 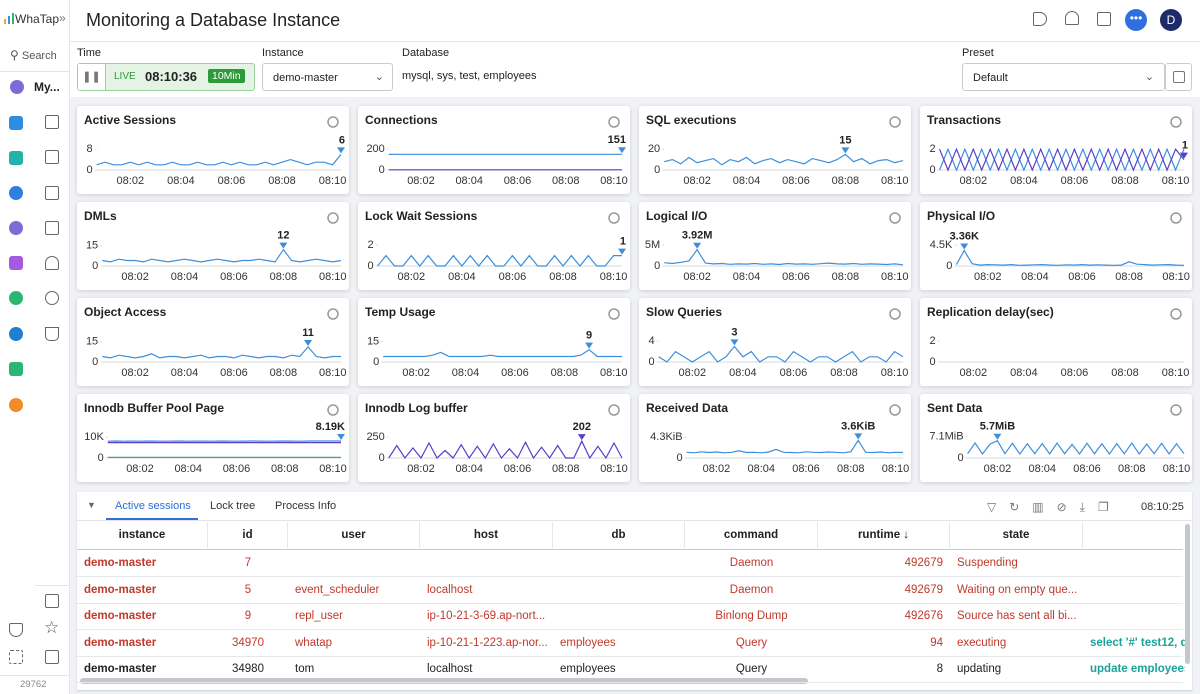 I want to click on column-header: host, so click(x=486, y=535).